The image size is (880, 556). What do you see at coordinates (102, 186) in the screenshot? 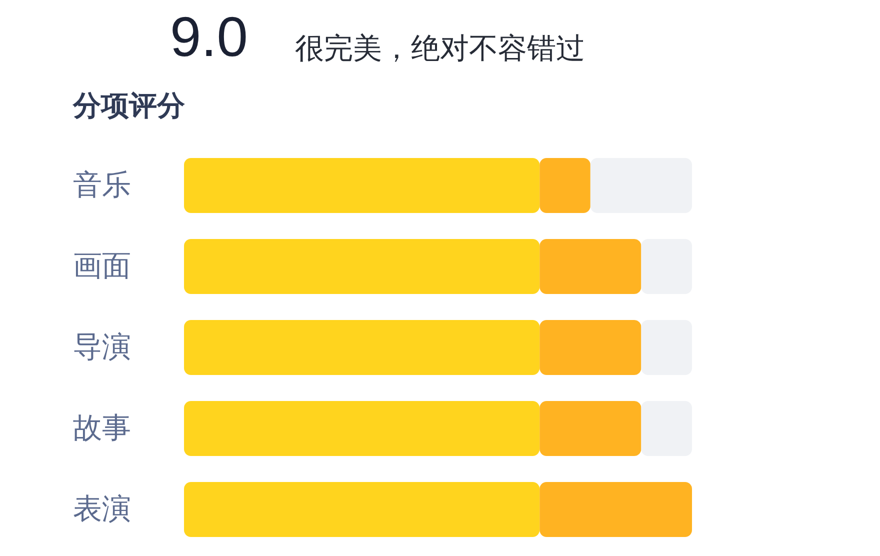
I see `category-label: 音乐` at bounding box center [102, 186].